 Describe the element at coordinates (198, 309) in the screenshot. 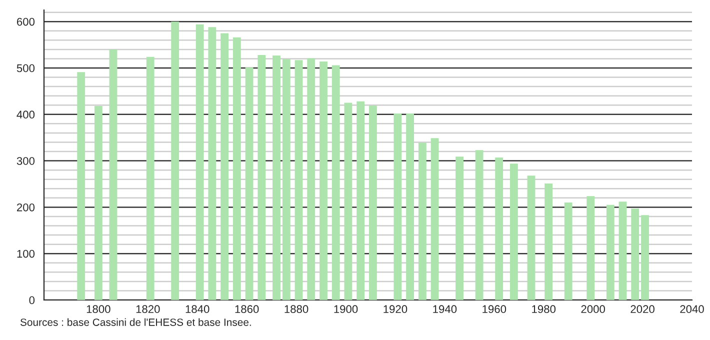

I see `x-tick-label: 1840` at that location.